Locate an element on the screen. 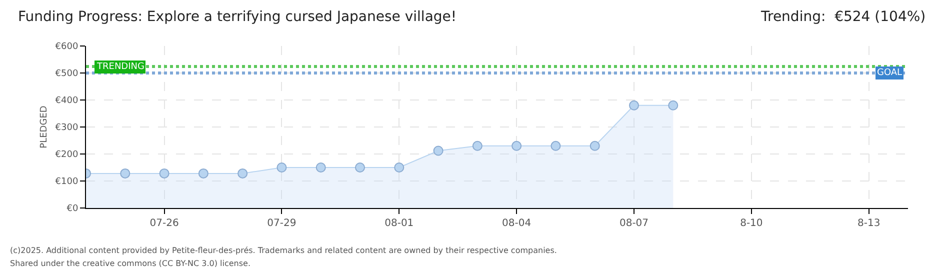 Image resolution: width=940 pixels, height=270 pixels. x-tick-label: 07-26 is located at coordinates (164, 223).